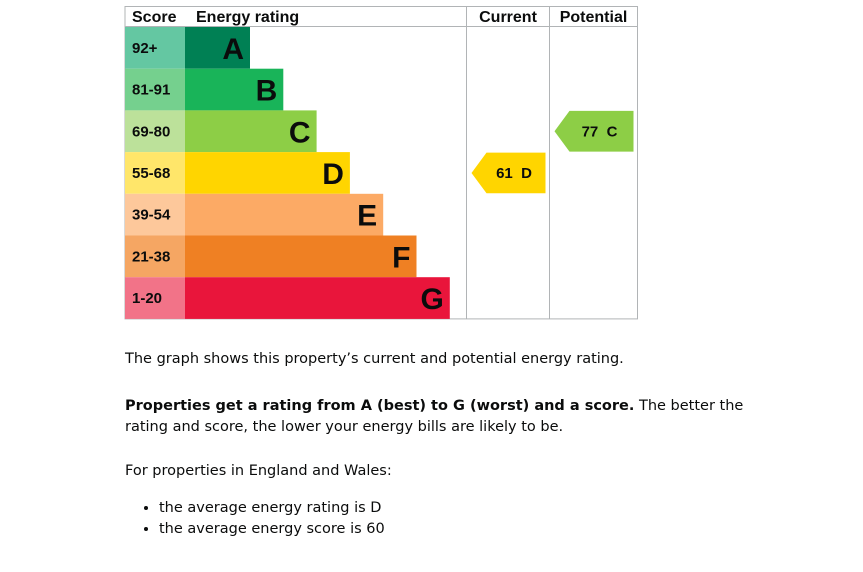 The width and height of the screenshot is (863, 572). I want to click on rating-letter-g: G, so click(431, 299).